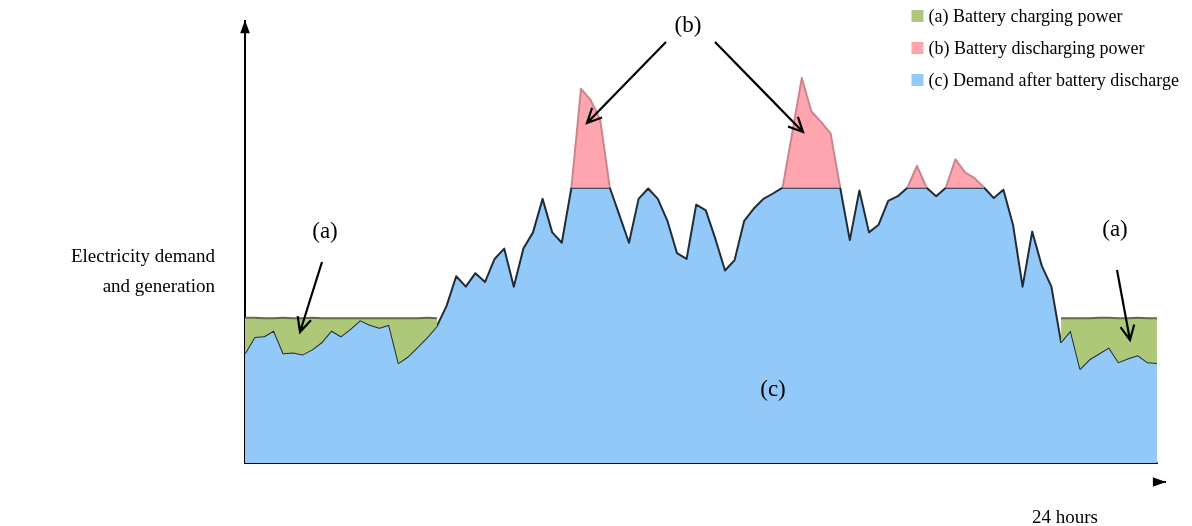 This screenshot has height=526, width=1192. What do you see at coordinates (143, 270) in the screenshot?
I see `y-axis-title: Electricity demand and generation` at bounding box center [143, 270].